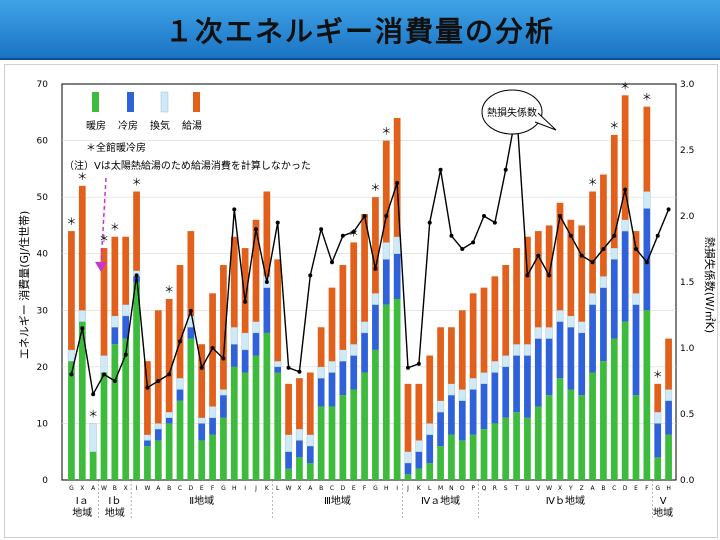  I want to click on x-tick-label: G, so click(657, 488).